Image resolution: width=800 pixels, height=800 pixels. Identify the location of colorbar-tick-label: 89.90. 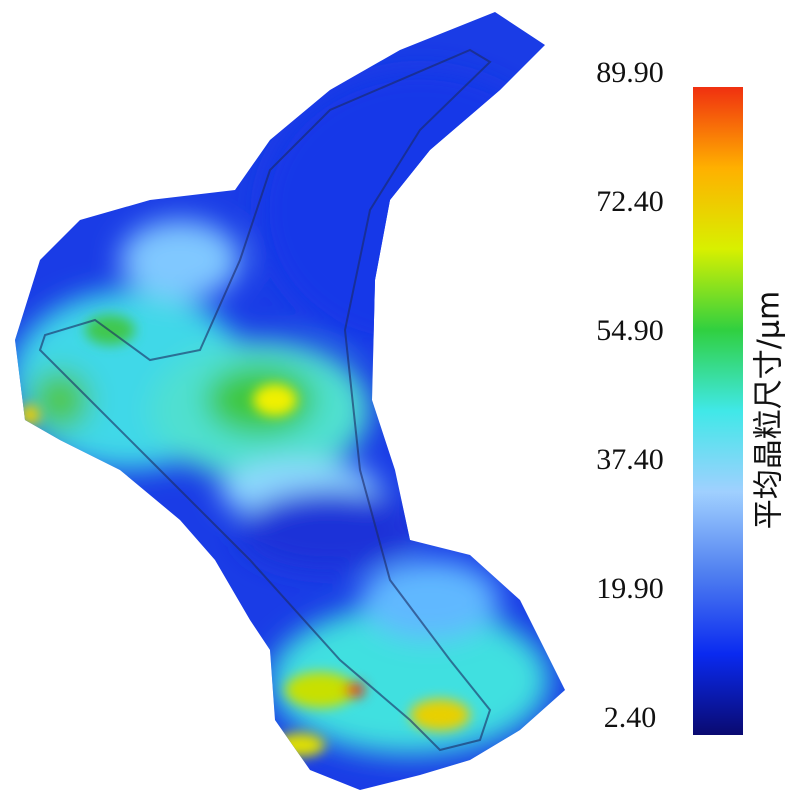
(630, 72).